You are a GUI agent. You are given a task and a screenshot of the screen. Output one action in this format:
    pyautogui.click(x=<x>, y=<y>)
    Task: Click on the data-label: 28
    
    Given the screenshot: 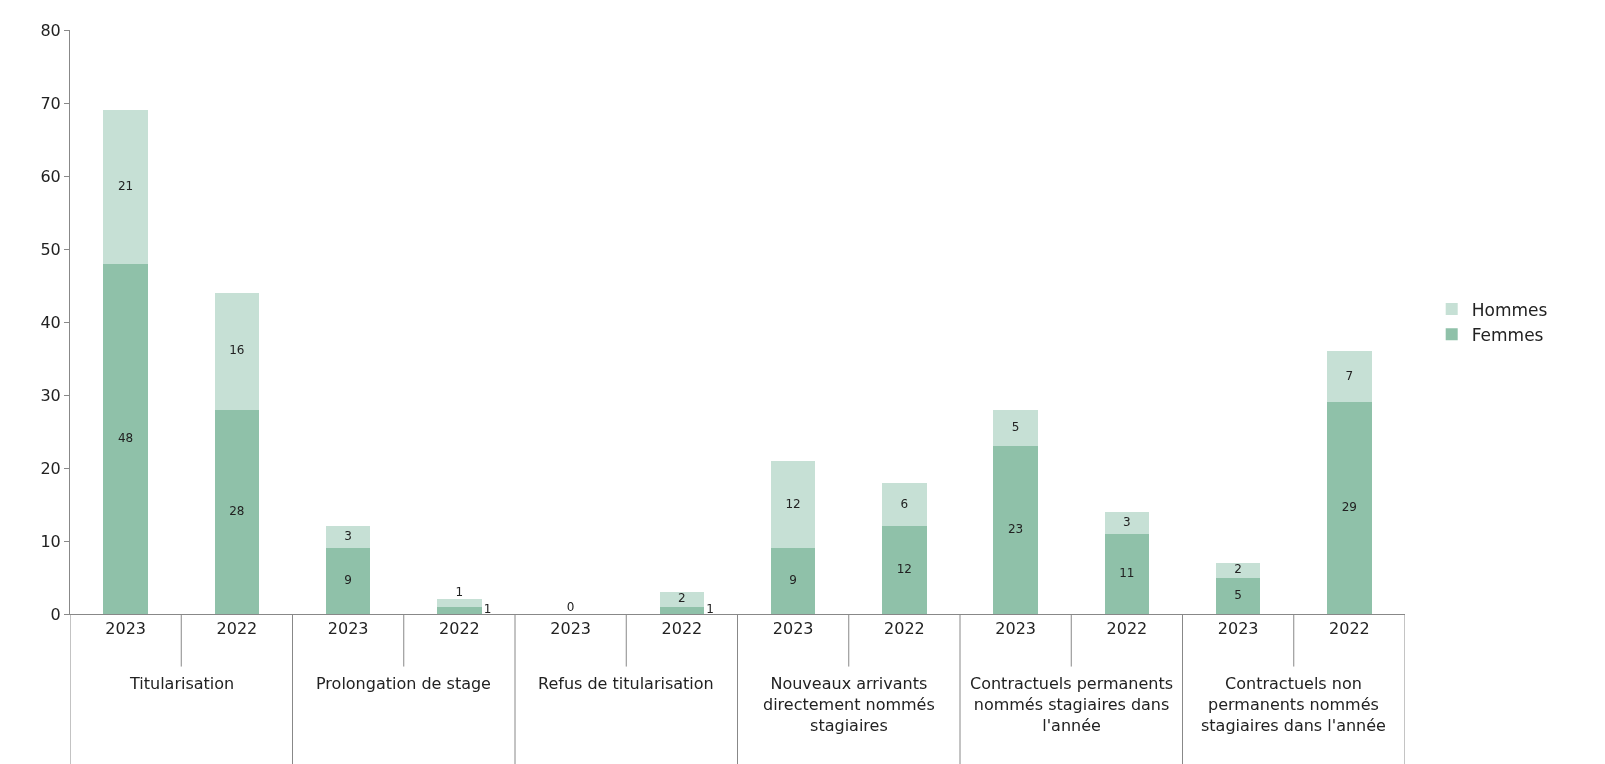 What is the action you would take?
    pyautogui.click(x=237, y=510)
    